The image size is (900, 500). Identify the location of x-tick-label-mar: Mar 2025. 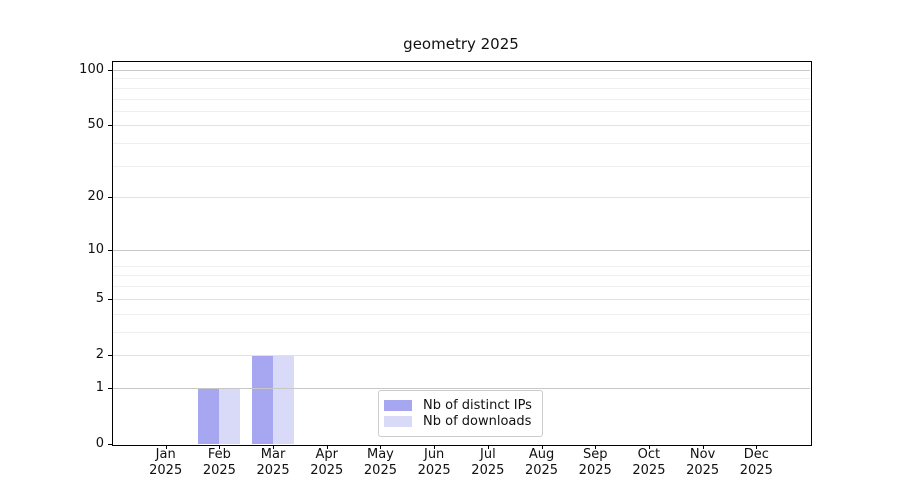
(273, 462).